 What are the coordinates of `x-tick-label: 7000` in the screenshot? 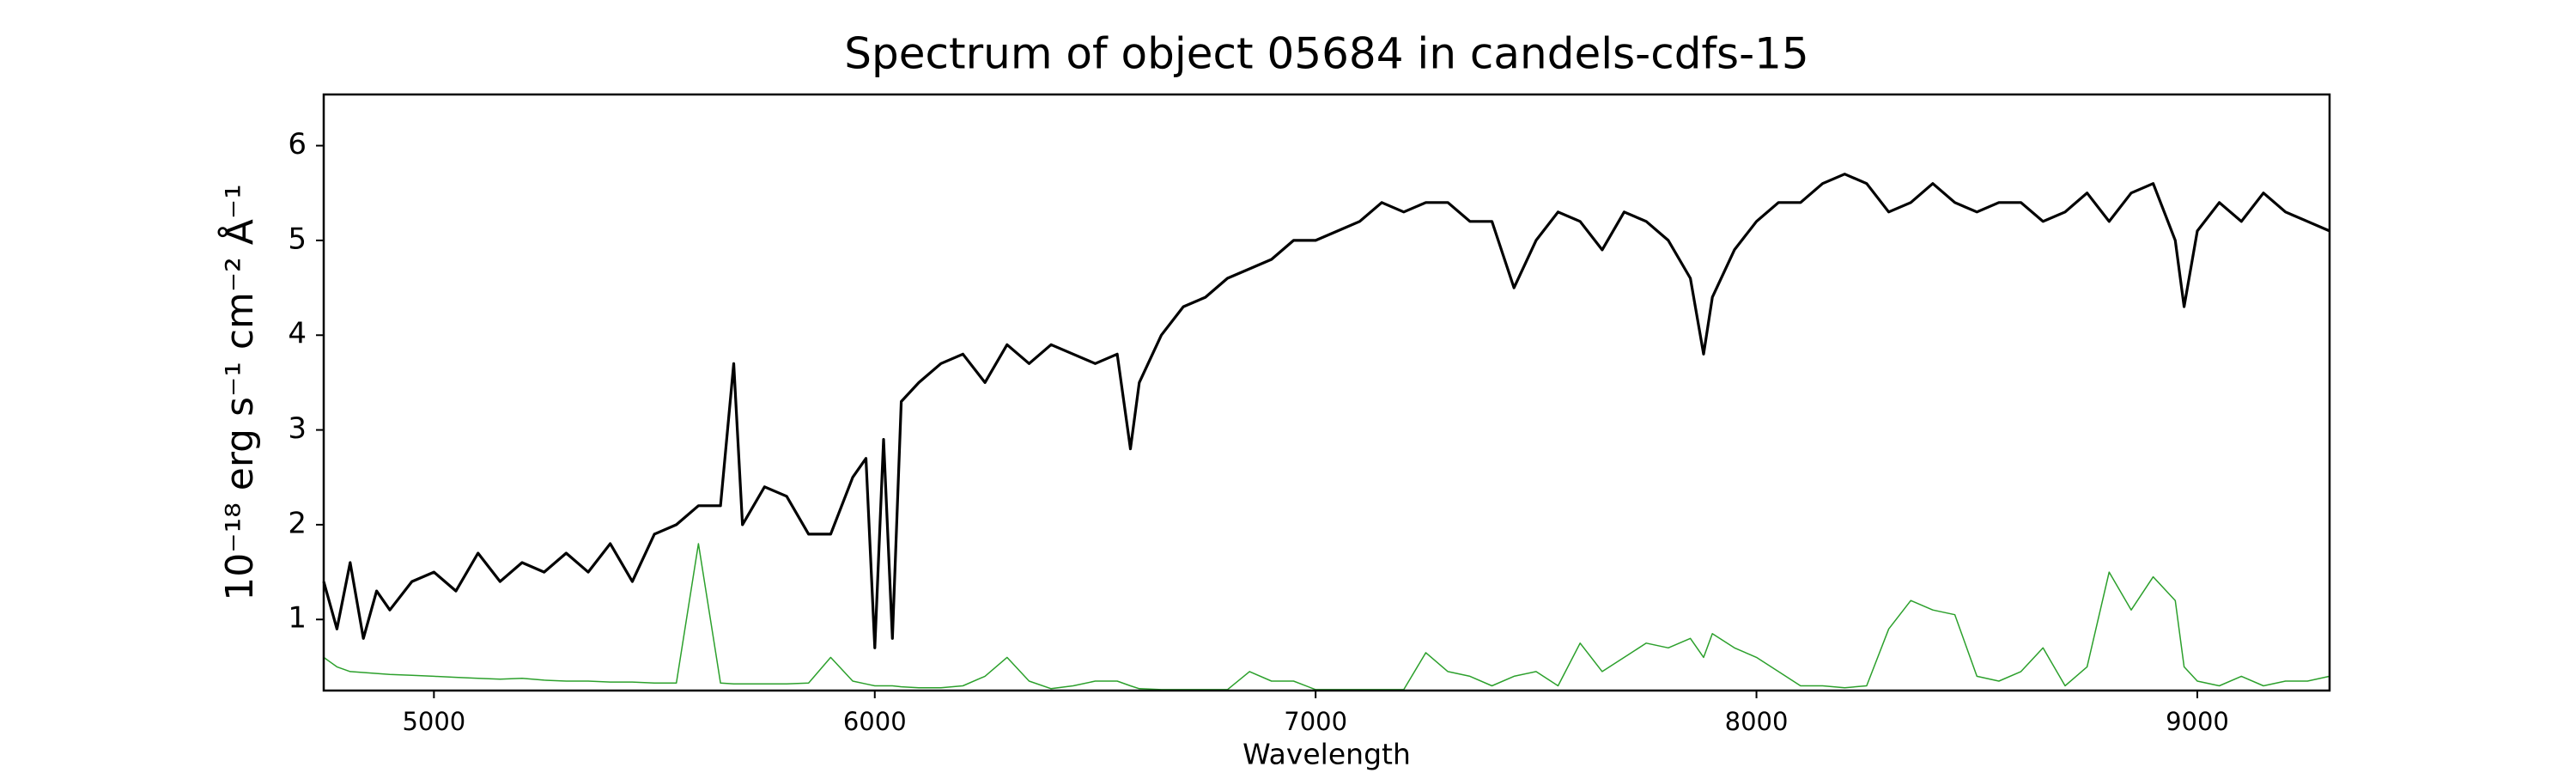 It's located at (1316, 721).